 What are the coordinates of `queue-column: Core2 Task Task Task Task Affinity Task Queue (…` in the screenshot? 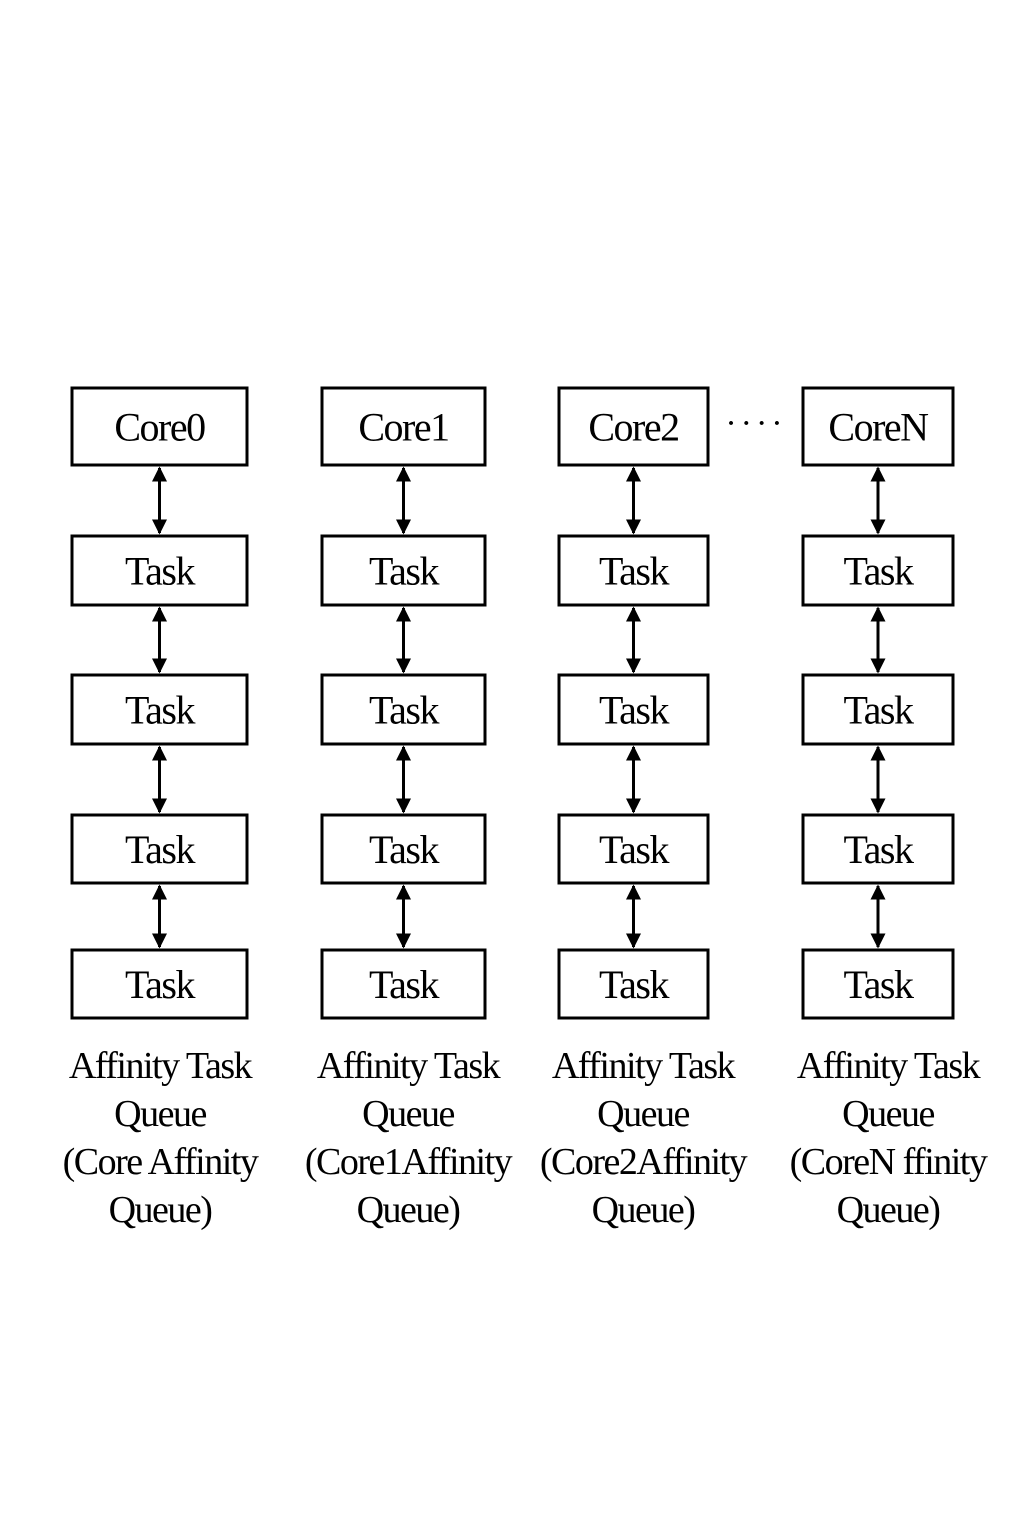 It's located at (644, 808).